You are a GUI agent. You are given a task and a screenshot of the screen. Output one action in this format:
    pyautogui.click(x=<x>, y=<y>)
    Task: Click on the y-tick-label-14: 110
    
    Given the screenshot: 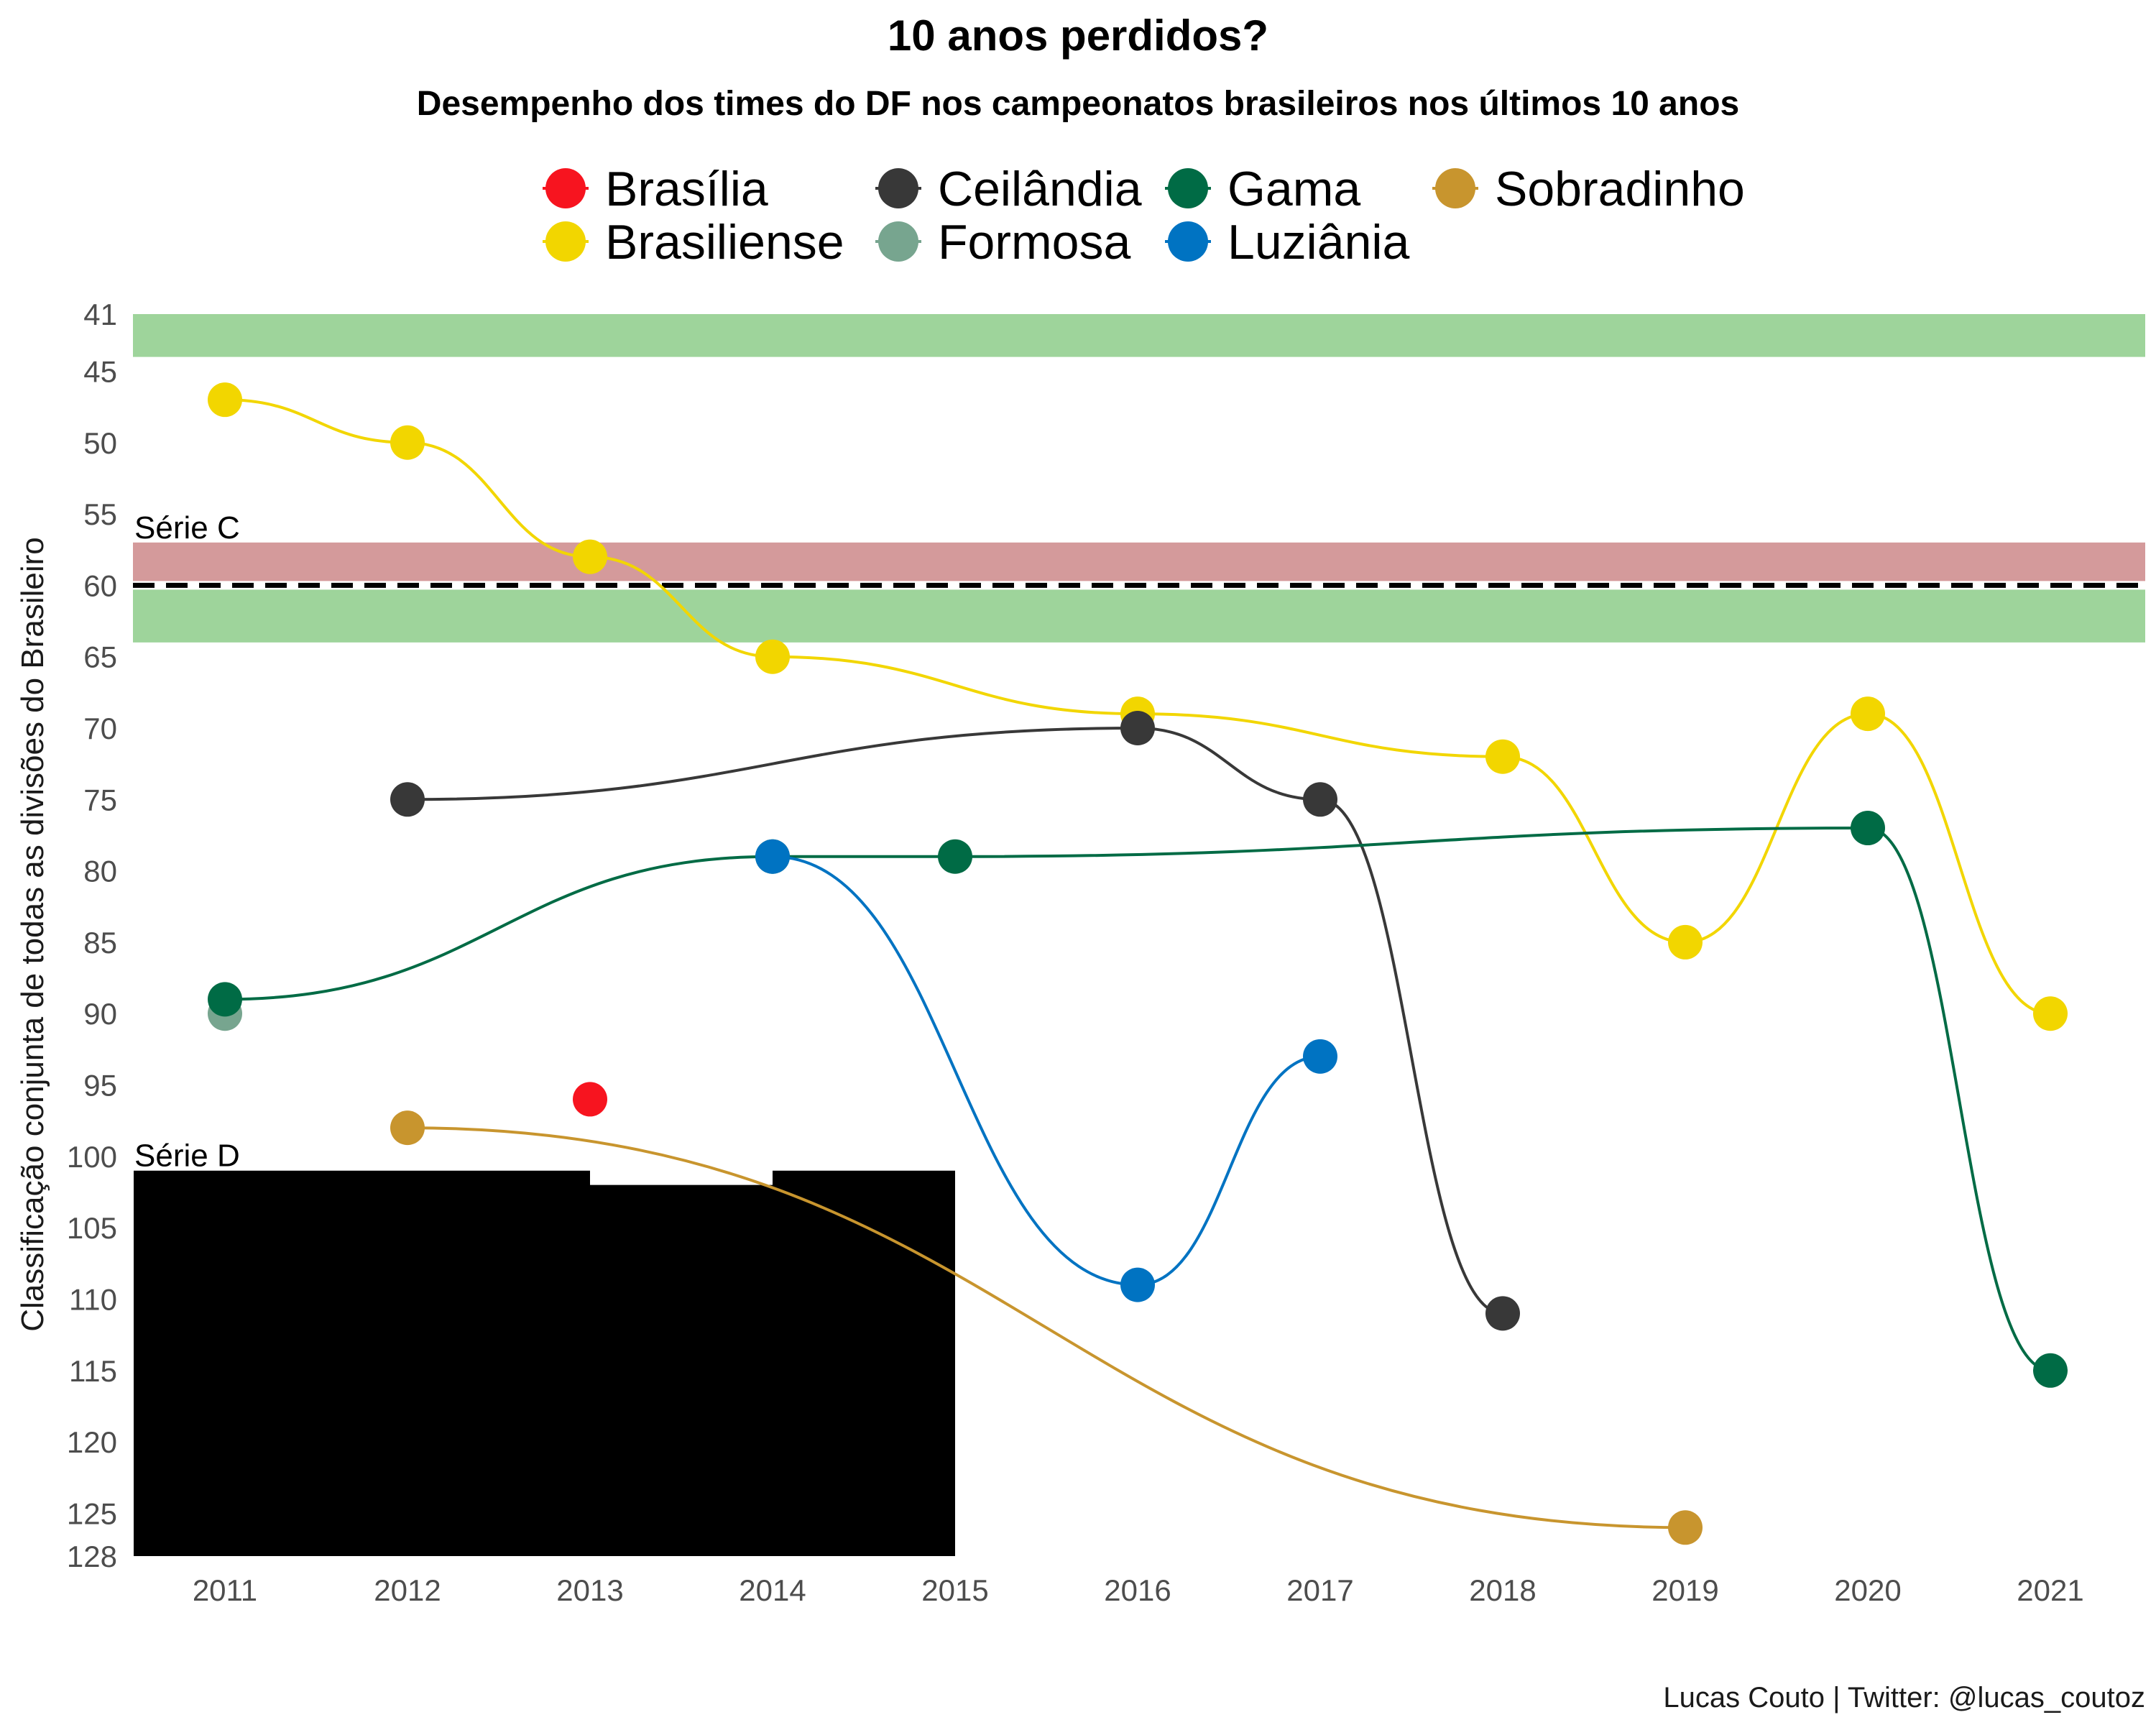 What is the action you would take?
    pyautogui.click(x=93, y=1299)
    